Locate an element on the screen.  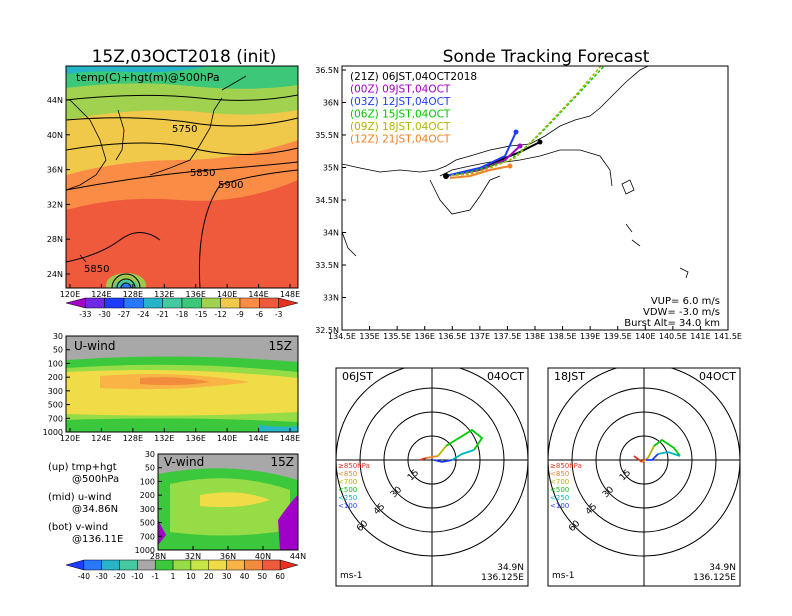
map500-lon-tick-label: 120E is located at coordinates (70, 294).